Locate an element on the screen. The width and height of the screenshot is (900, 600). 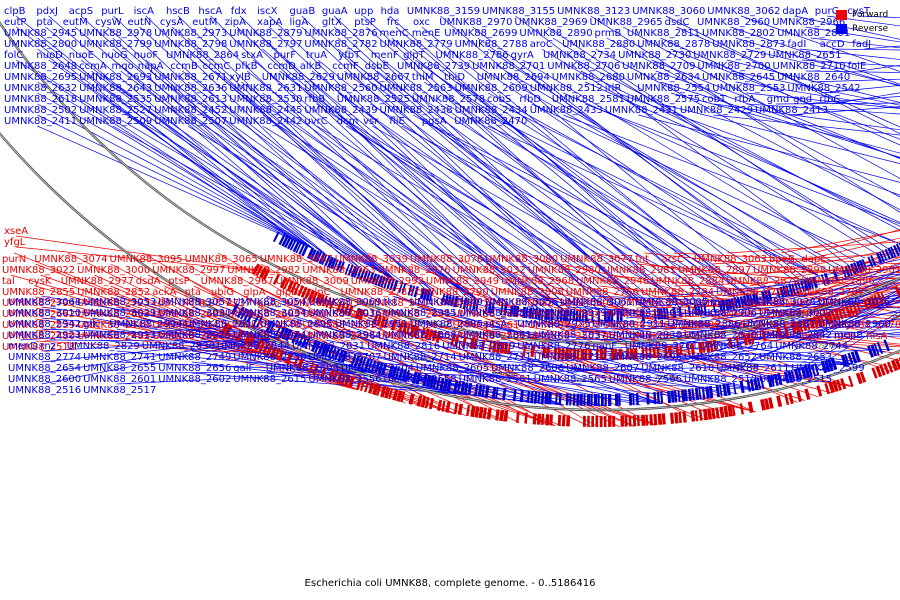
reverse-gene-label: mqo is located at coordinates (123, 66).